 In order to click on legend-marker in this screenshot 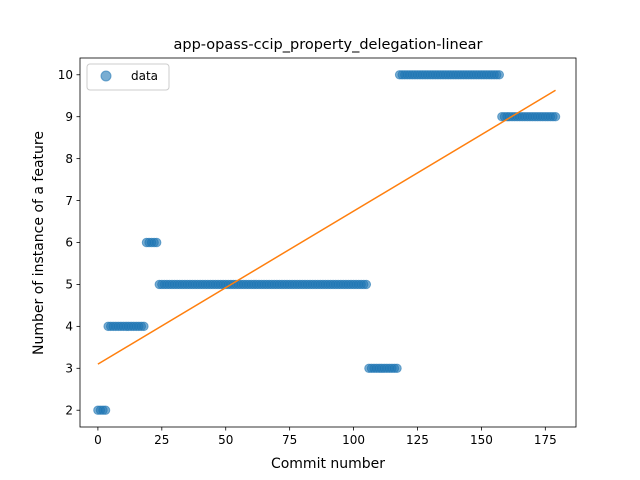, I will do `click(106, 76)`.